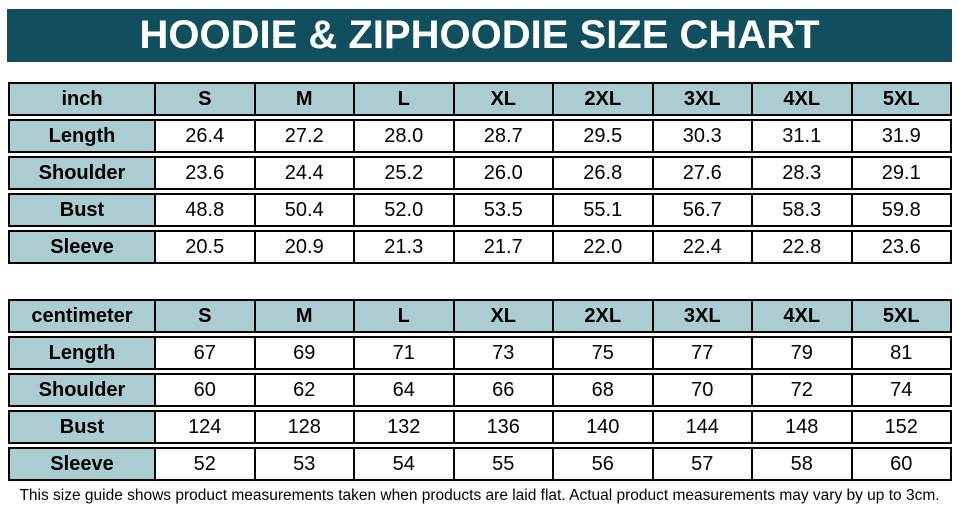  What do you see at coordinates (305, 210) in the screenshot?
I see `value-cell: 50.4` at bounding box center [305, 210].